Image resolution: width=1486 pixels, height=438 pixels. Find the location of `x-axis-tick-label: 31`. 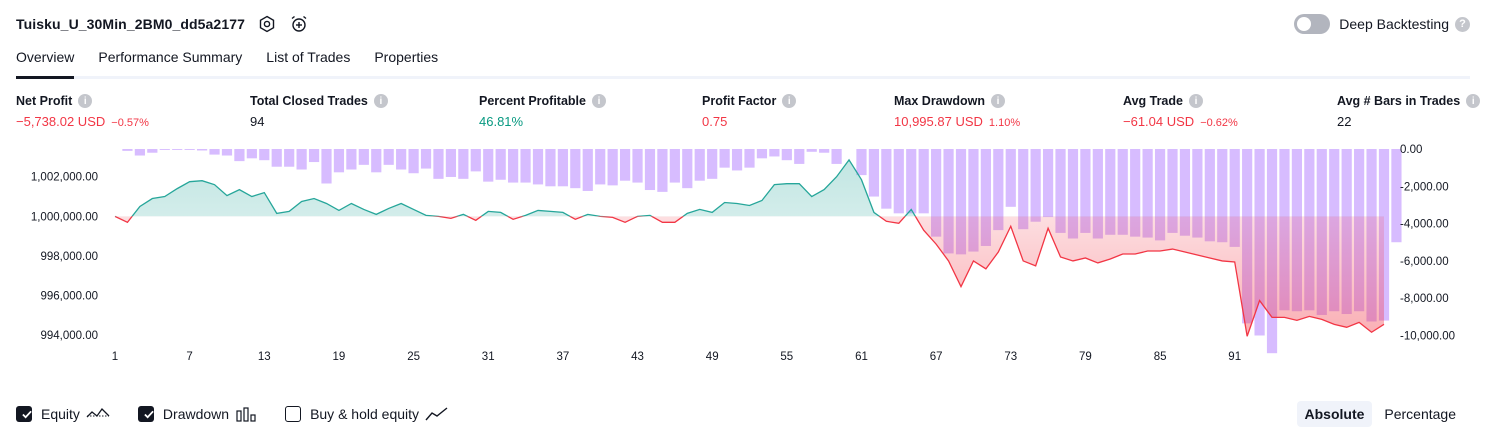

x-axis-tick-label: 31 is located at coordinates (488, 357).